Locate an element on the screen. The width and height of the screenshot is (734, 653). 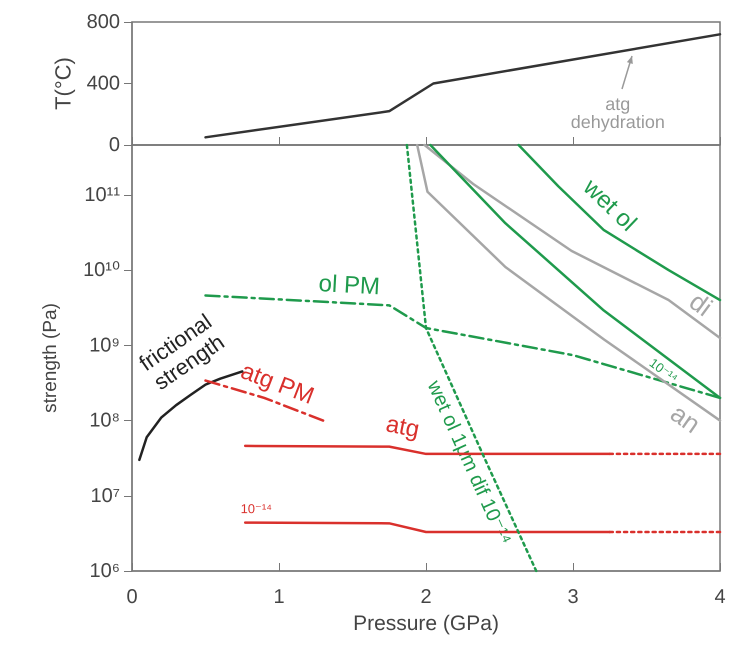
x-tick-label: 1 is located at coordinates (279, 597).